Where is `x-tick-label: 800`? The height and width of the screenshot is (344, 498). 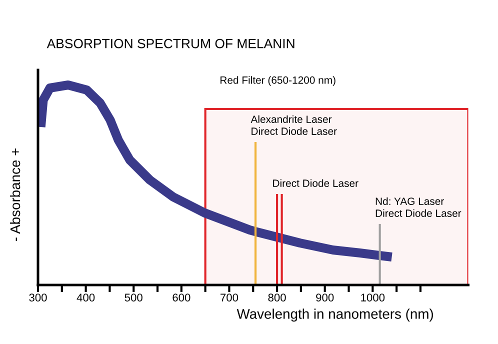
x-tick-label: 800 is located at coordinates (277, 298).